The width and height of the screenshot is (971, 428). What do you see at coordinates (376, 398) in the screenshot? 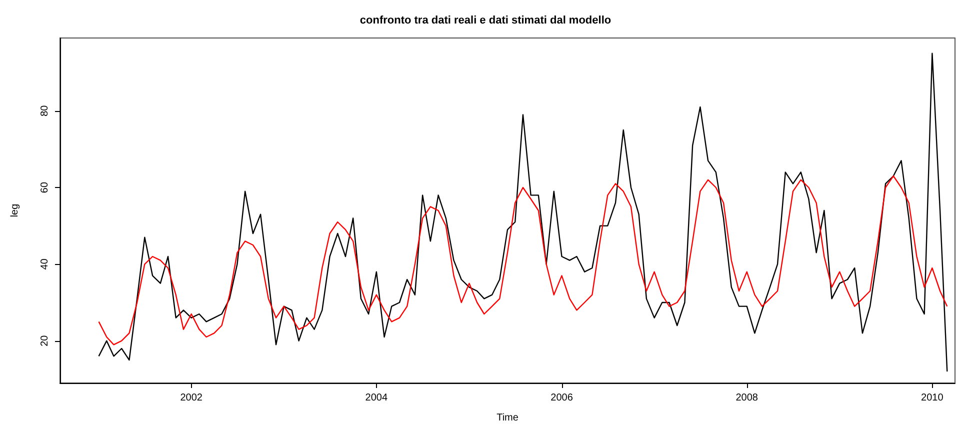
I see `x-tick-label: 2004` at bounding box center [376, 398].